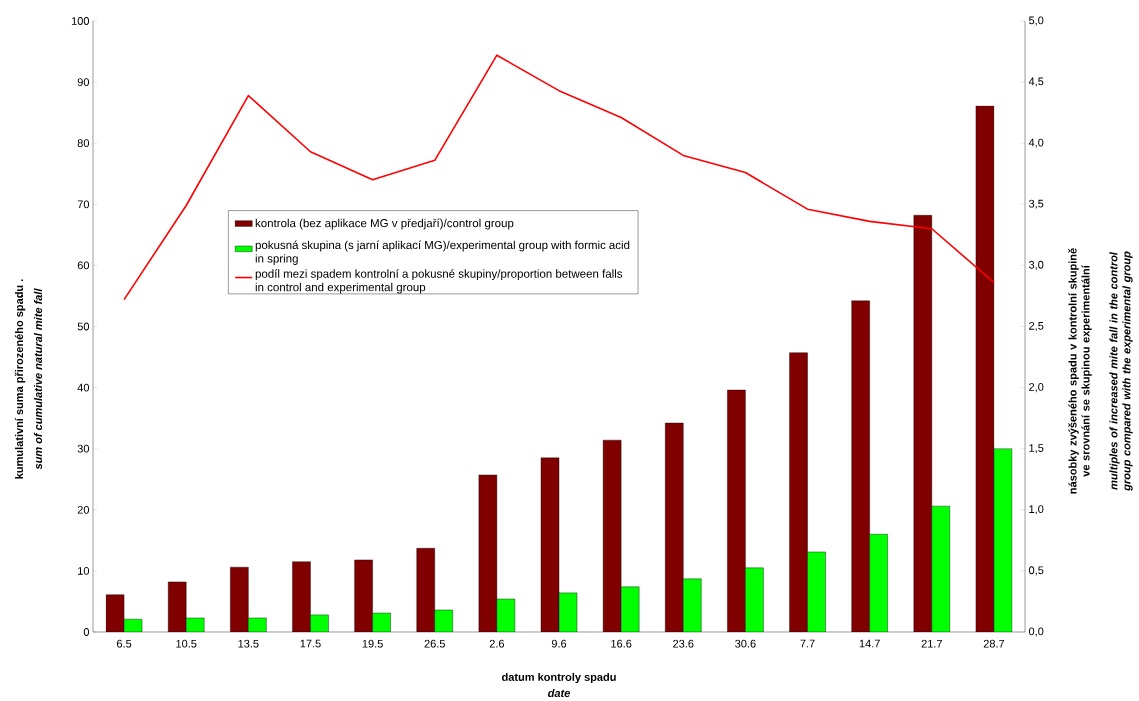 Image resolution: width=1139 pixels, height=701 pixels. I want to click on y-tick-label: 20, so click(83, 509).